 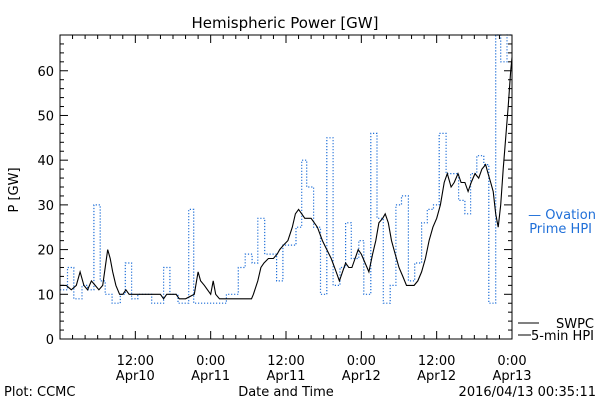 What do you see at coordinates (562, 336) in the screenshot?
I see `legend-swpc-line2: 5-min HPI` at bounding box center [562, 336].